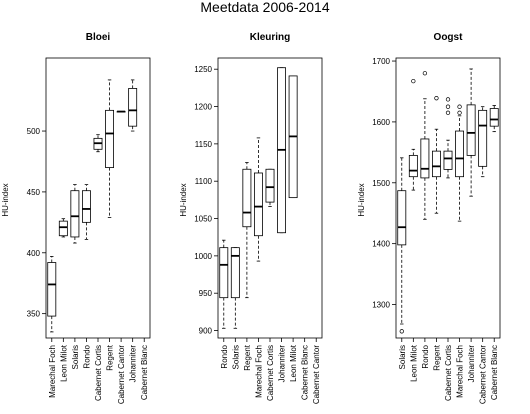  Describe the element at coordinates (449, 37) in the screenshot. I see `panel-title: Oogst` at that location.